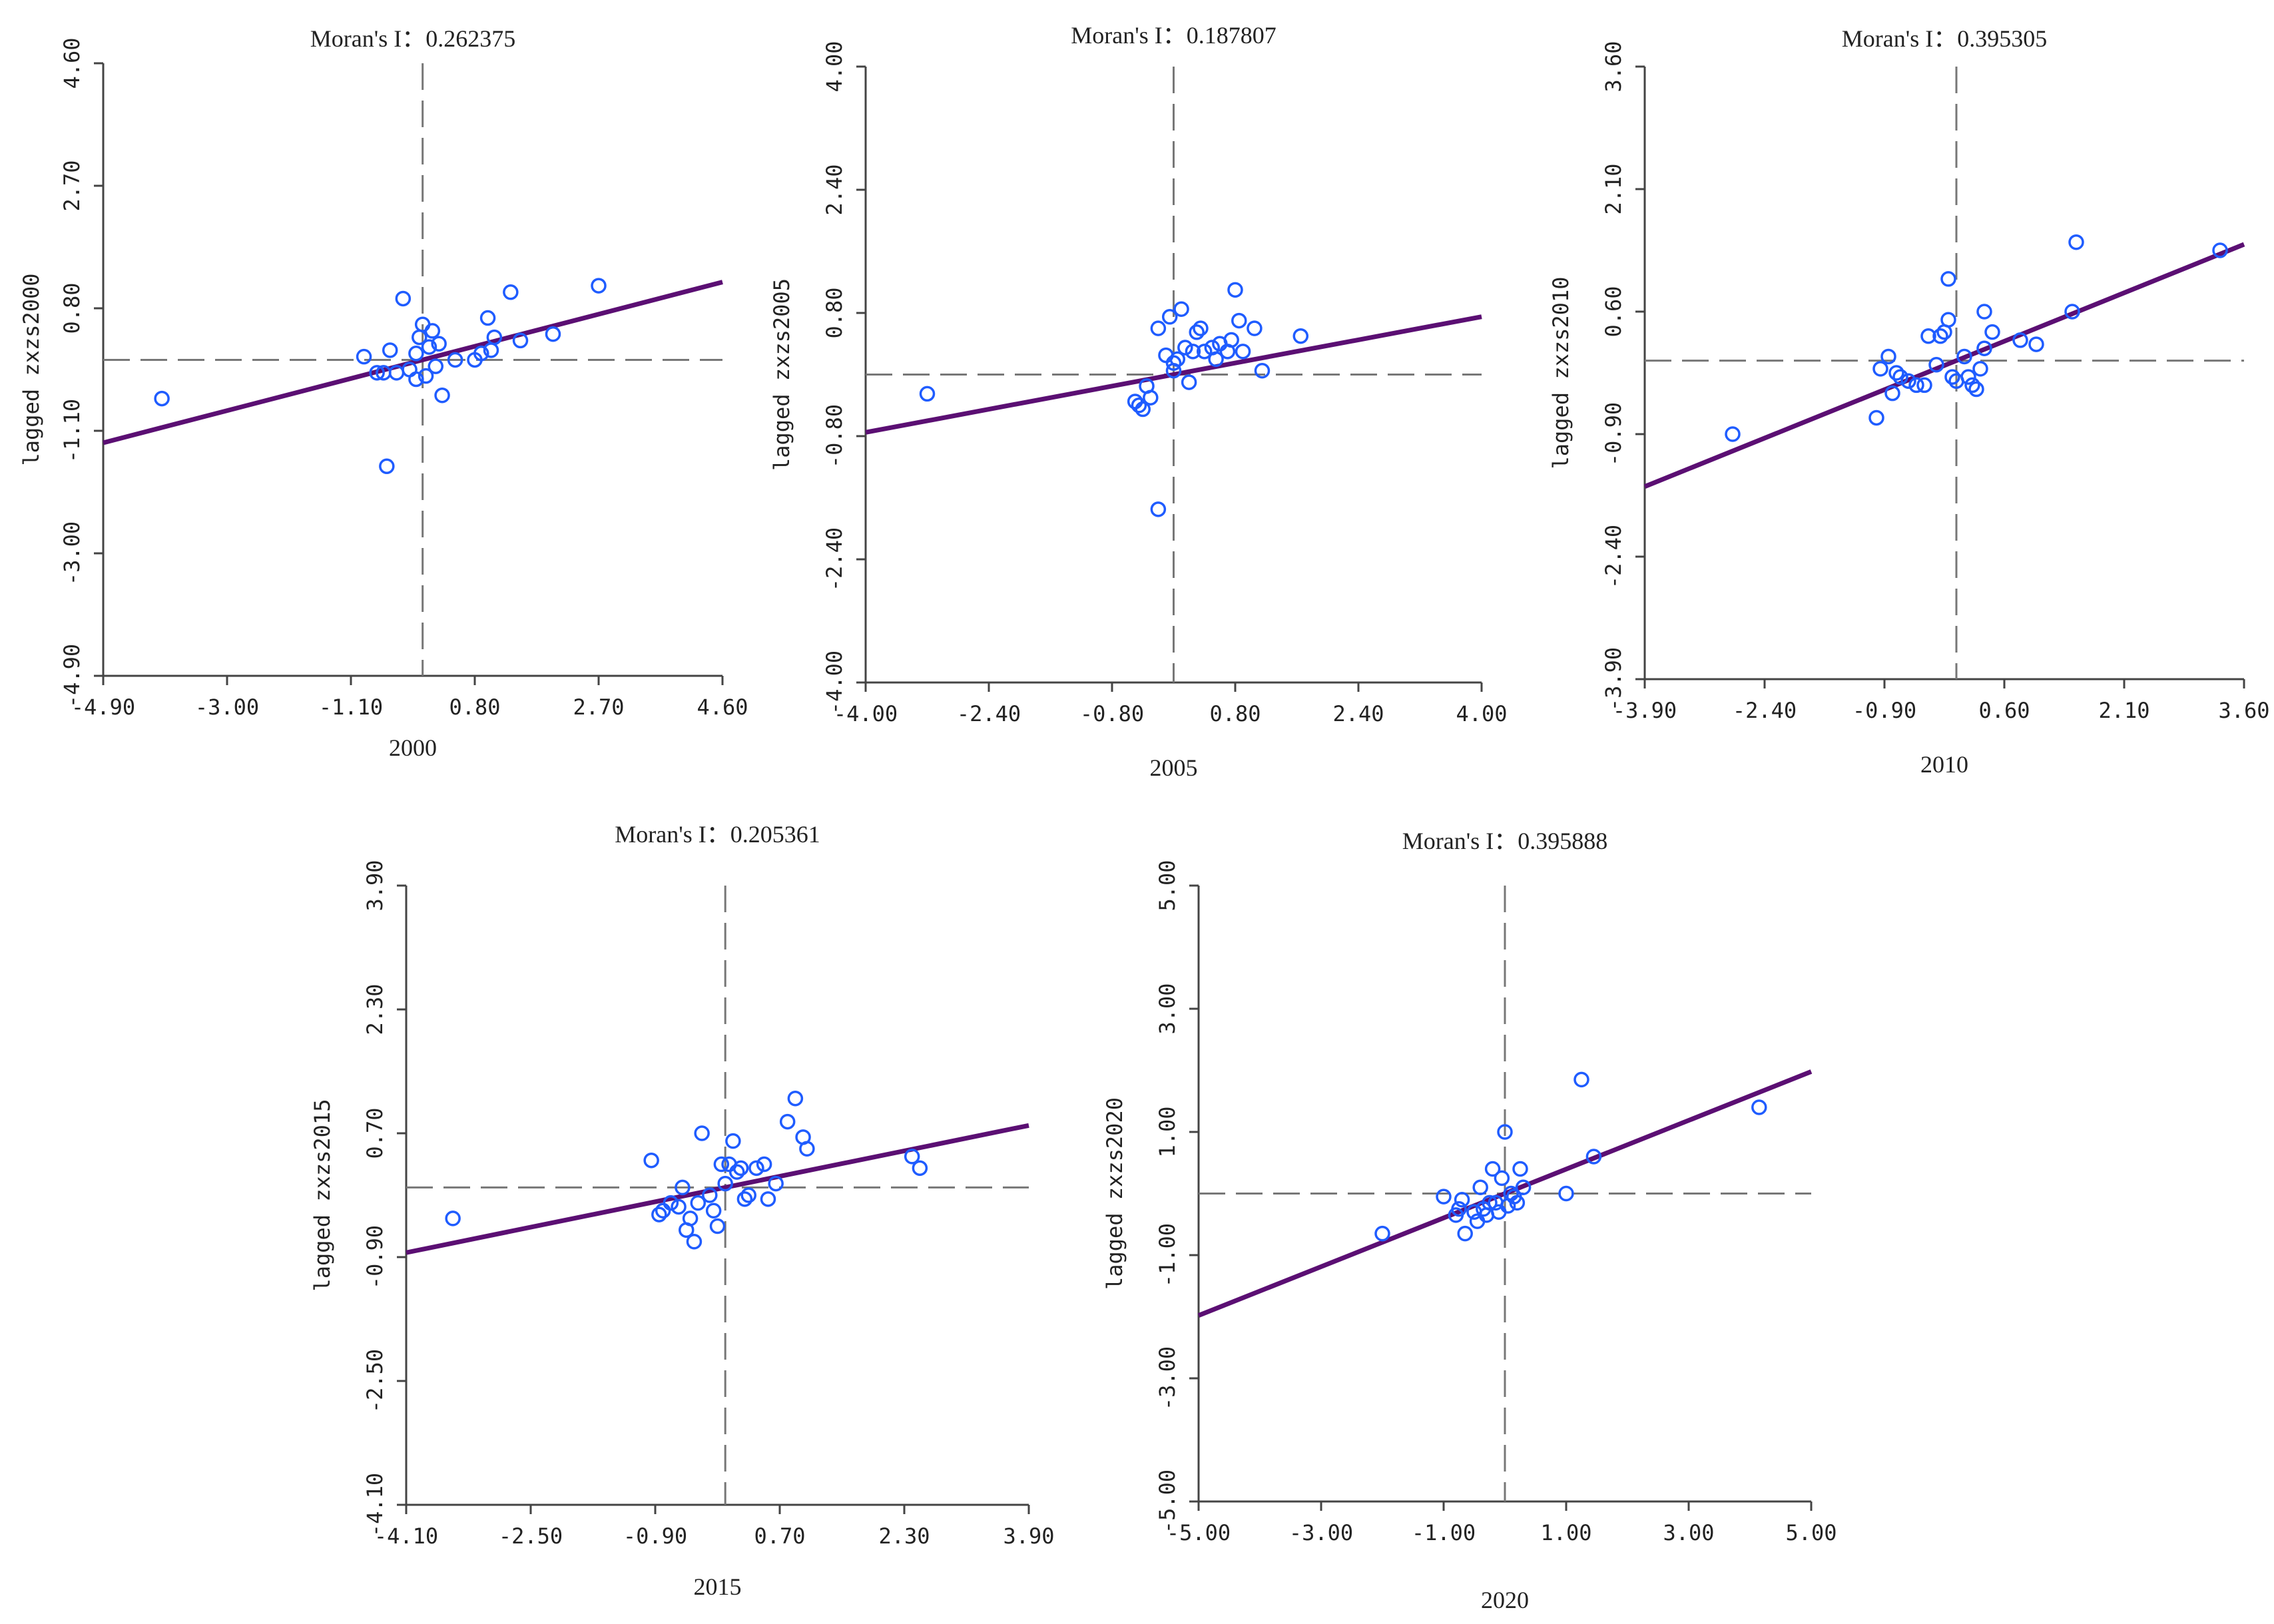 This screenshot has width=2274, height=1624. I want to click on x-tick-label: -5.00, so click(1199, 1532).